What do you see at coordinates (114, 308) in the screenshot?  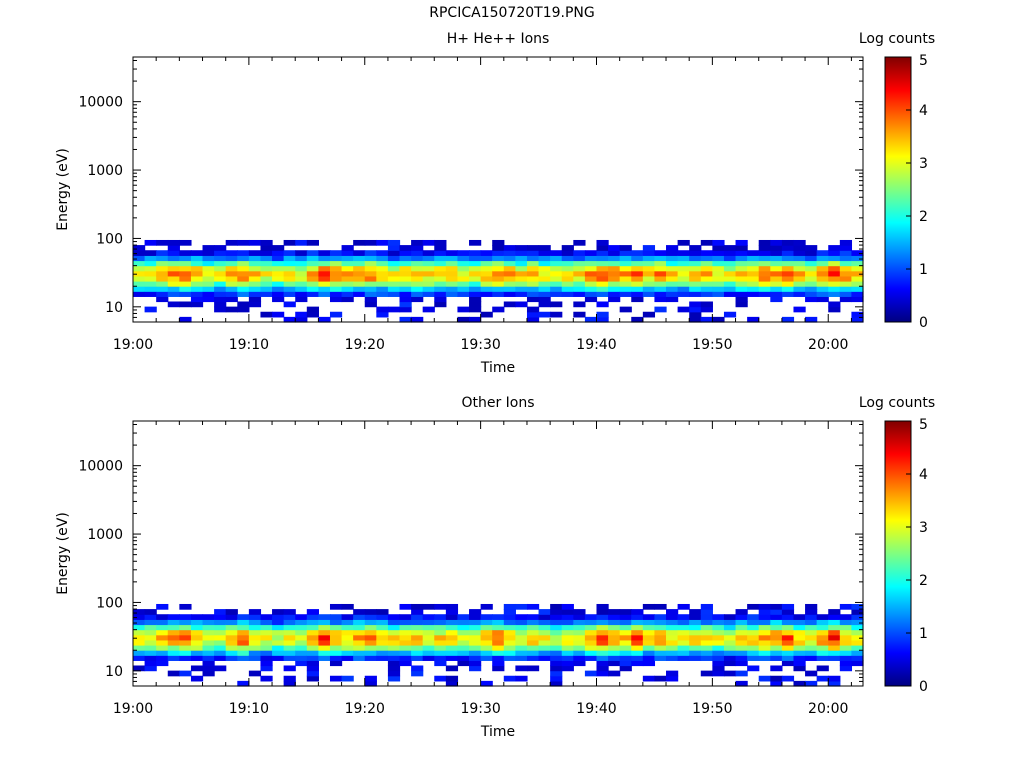 I see `y-tick-label: 10` at bounding box center [114, 308].